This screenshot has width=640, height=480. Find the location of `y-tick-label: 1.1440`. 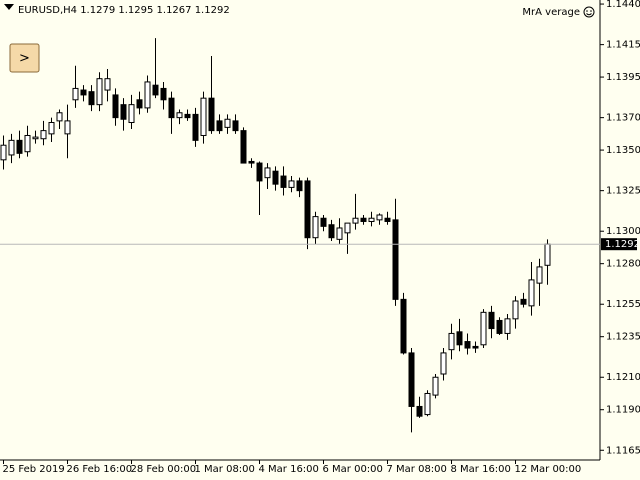

y-tick-label: 1.1440 is located at coordinates (623, 5).